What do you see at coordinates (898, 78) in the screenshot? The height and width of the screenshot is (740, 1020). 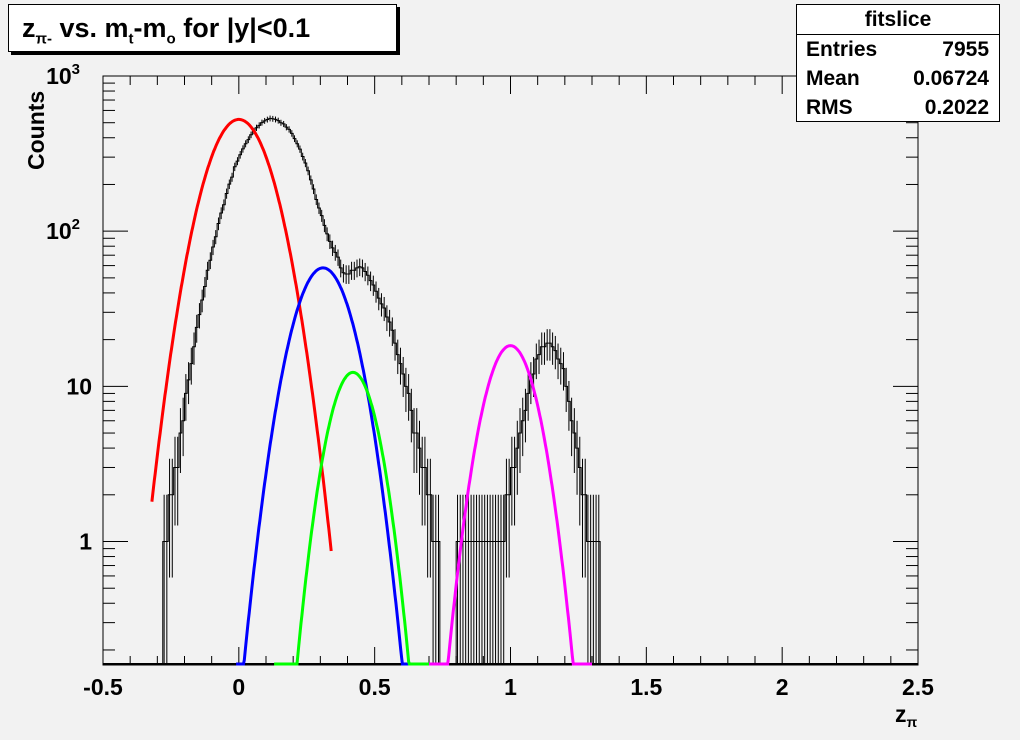 I see `stats-row-mean: Mean 0.06724` at bounding box center [898, 78].